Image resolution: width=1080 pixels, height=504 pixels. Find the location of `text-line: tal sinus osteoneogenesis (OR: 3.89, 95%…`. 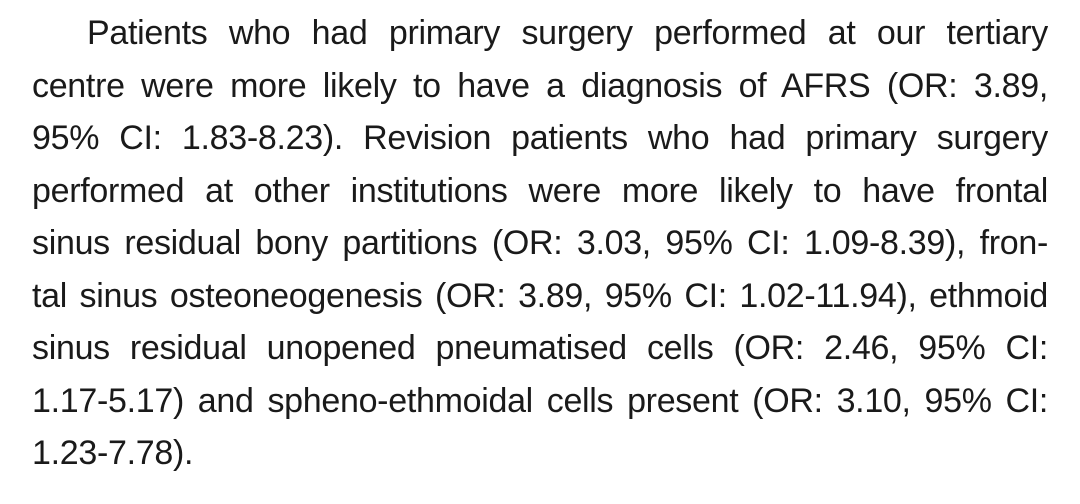

text-line: tal sinus osteoneogenesis (OR: 3.89, 95%… is located at coordinates (540, 295).